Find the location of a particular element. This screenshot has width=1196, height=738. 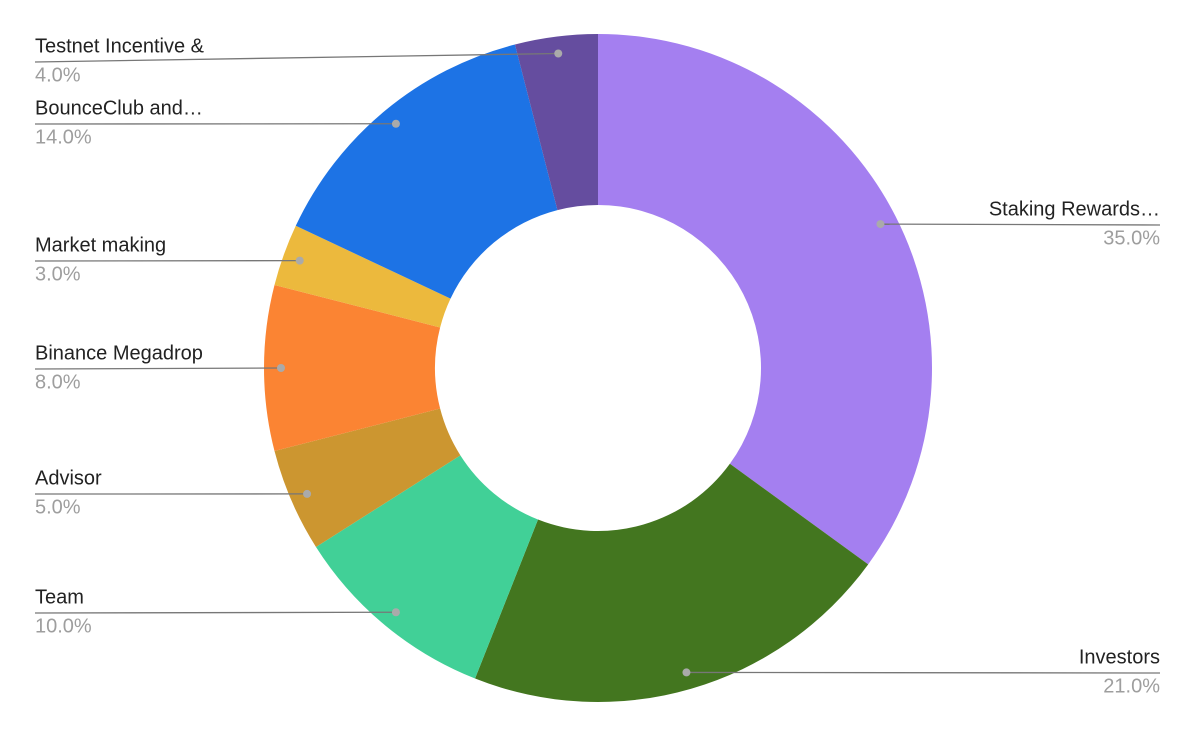

slice-label: Team is located at coordinates (59, 597).